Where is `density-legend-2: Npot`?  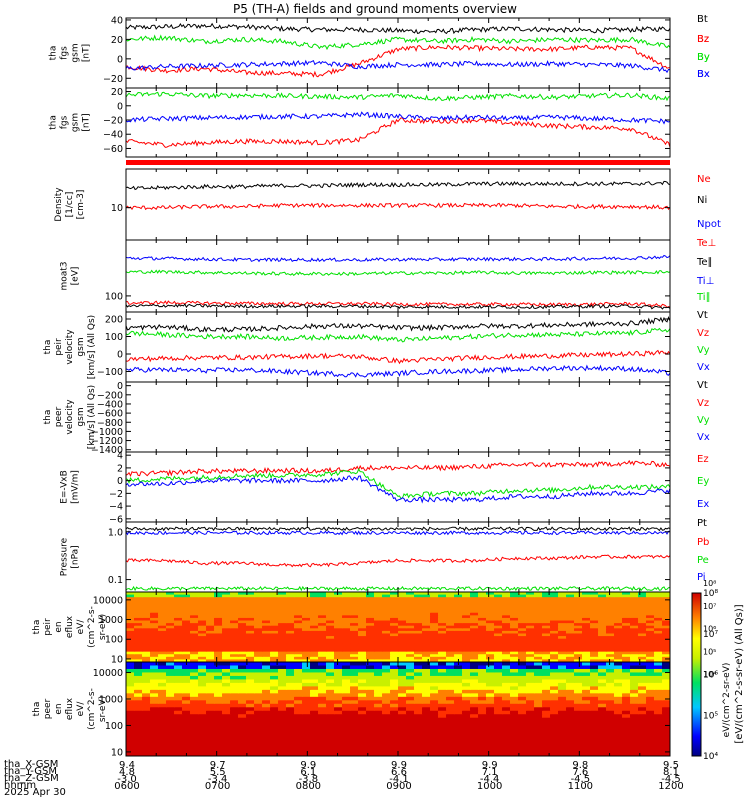 density-legend-2: Npot is located at coordinates (709, 224).